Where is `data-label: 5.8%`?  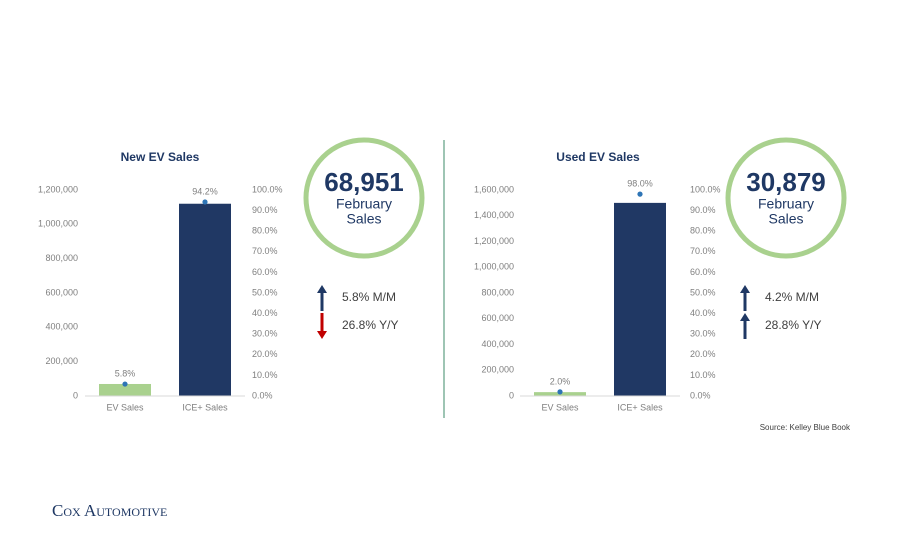
data-label: 5.8% is located at coordinates (125, 373).